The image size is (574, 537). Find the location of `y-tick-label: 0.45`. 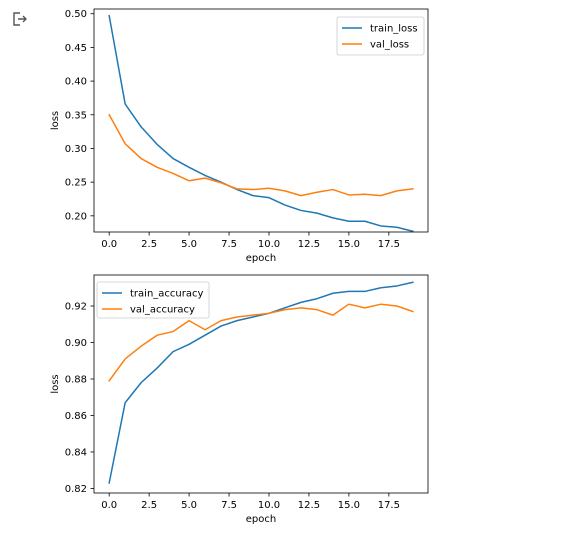

y-tick-label: 0.45 is located at coordinates (76, 48).